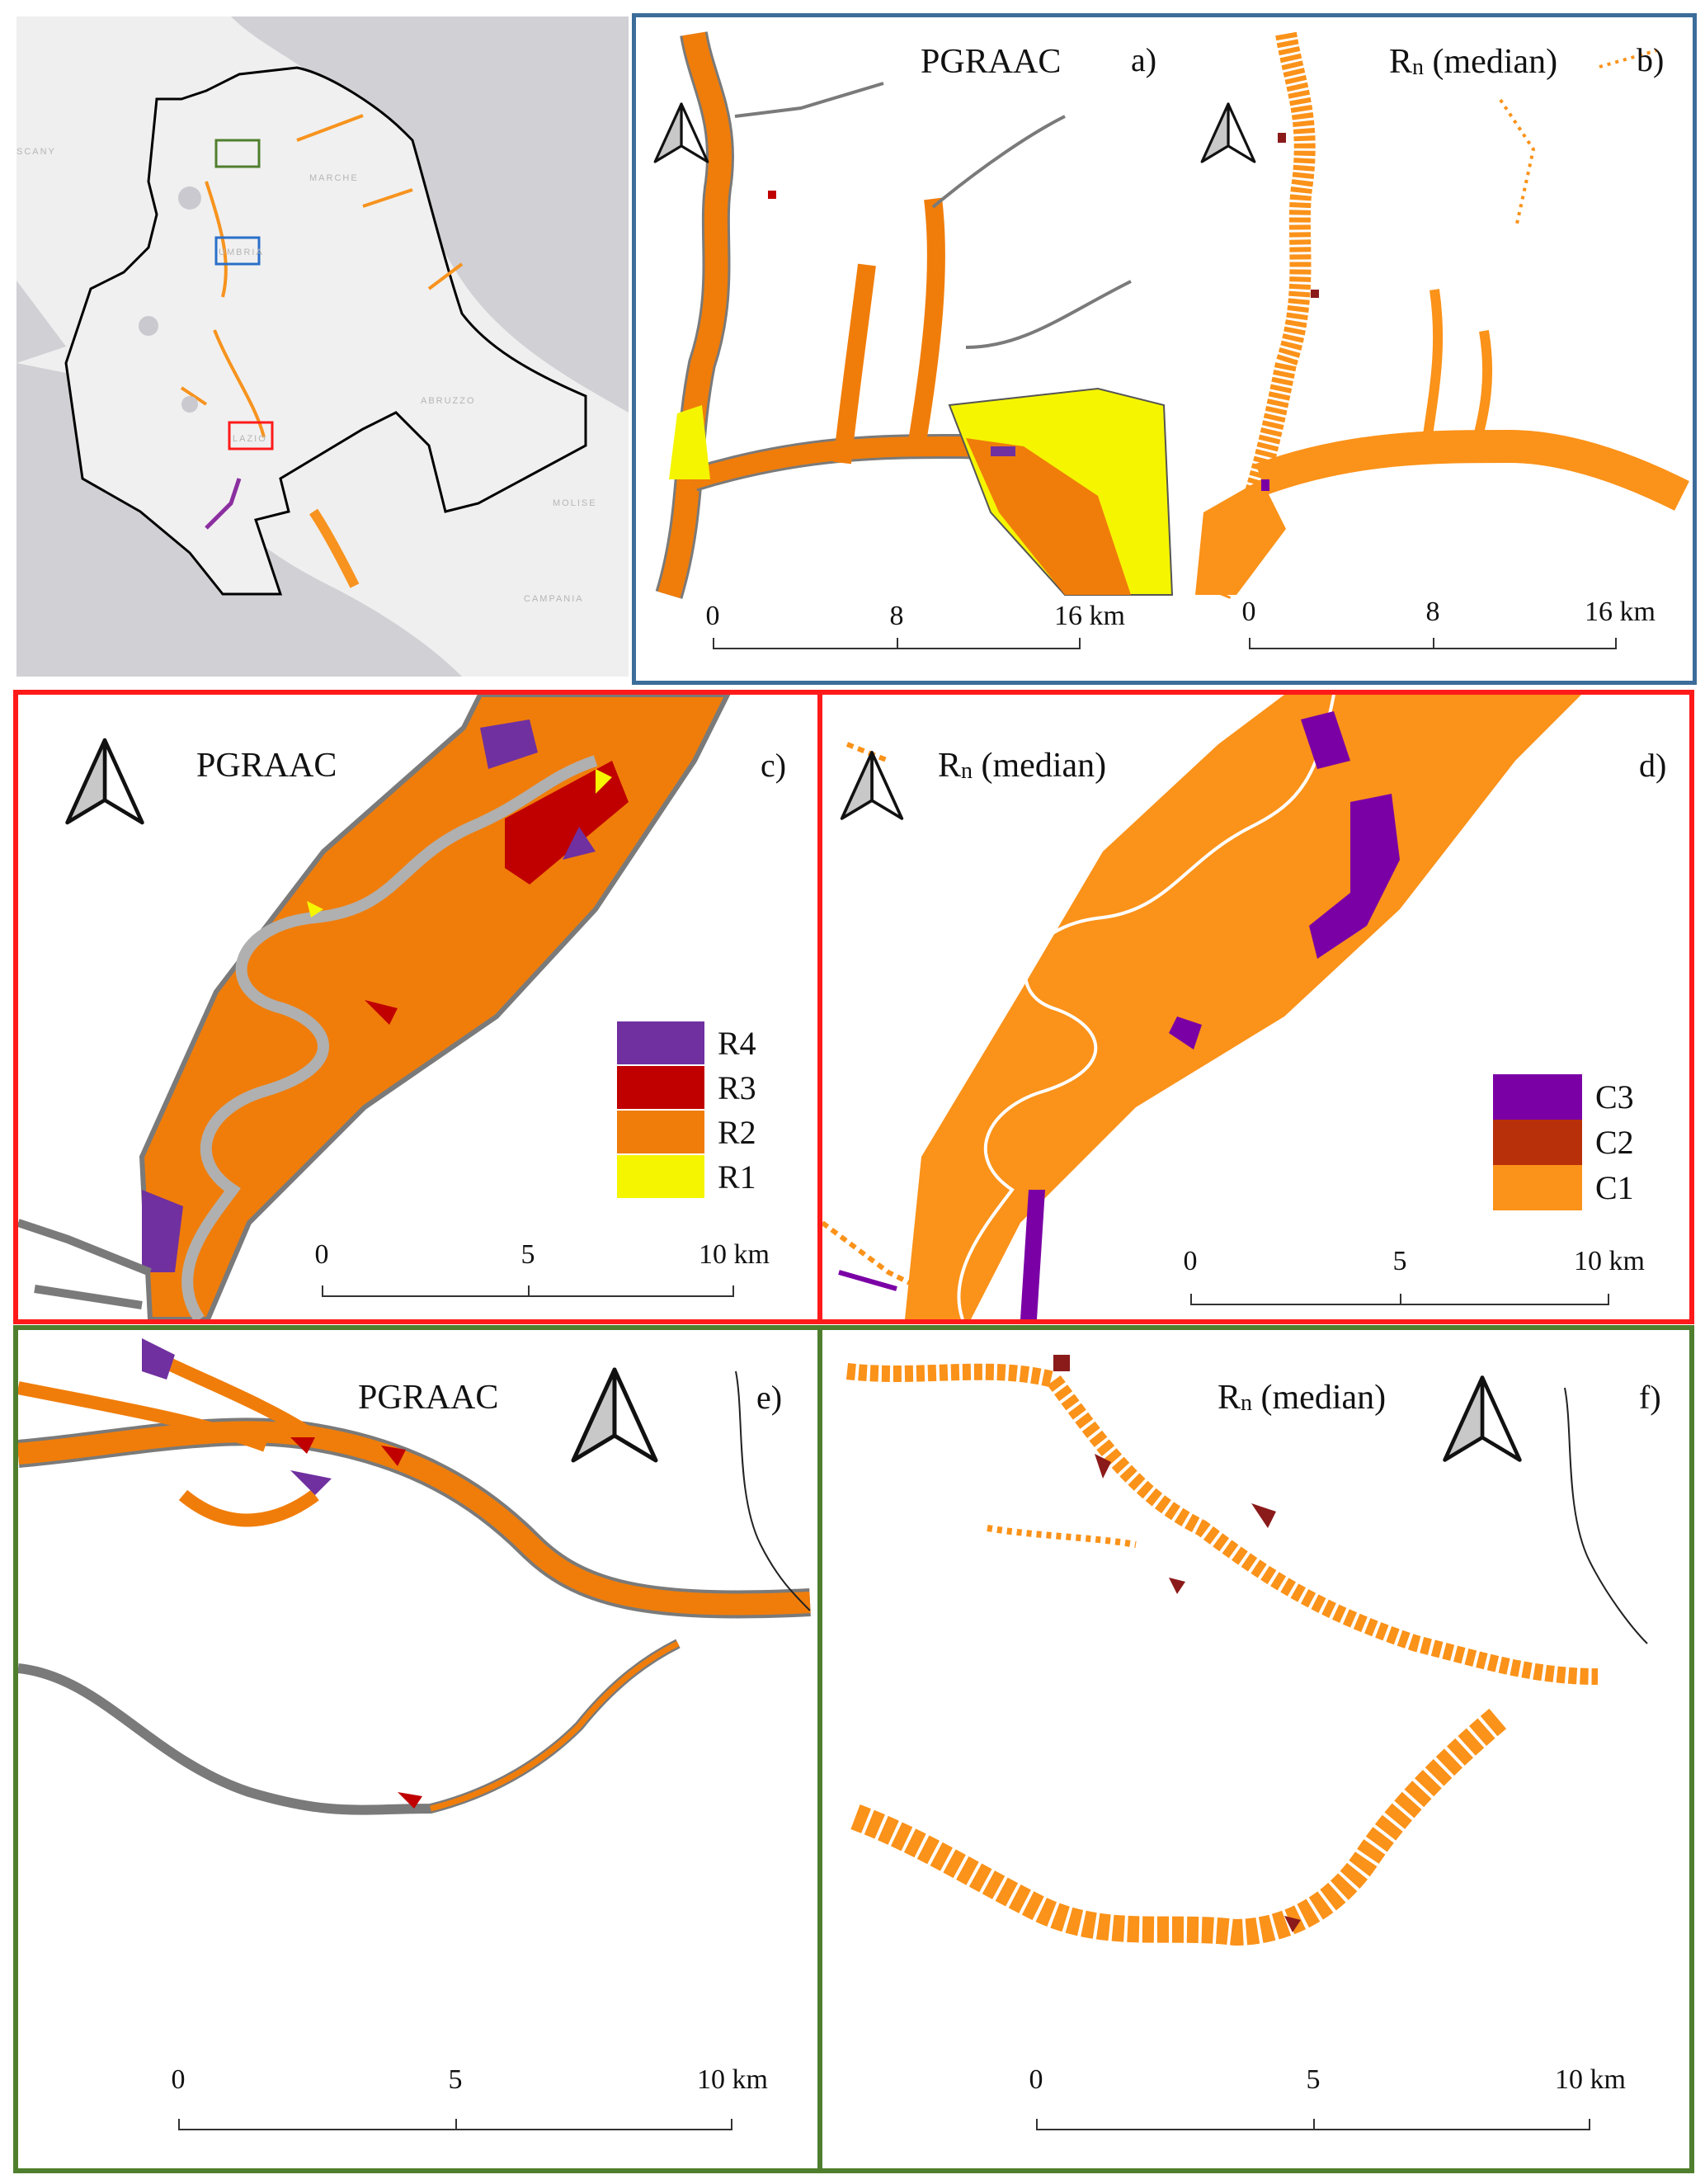  Describe the element at coordinates (242, 252) in the screenshot. I see `region-label: UMBRIA` at that location.